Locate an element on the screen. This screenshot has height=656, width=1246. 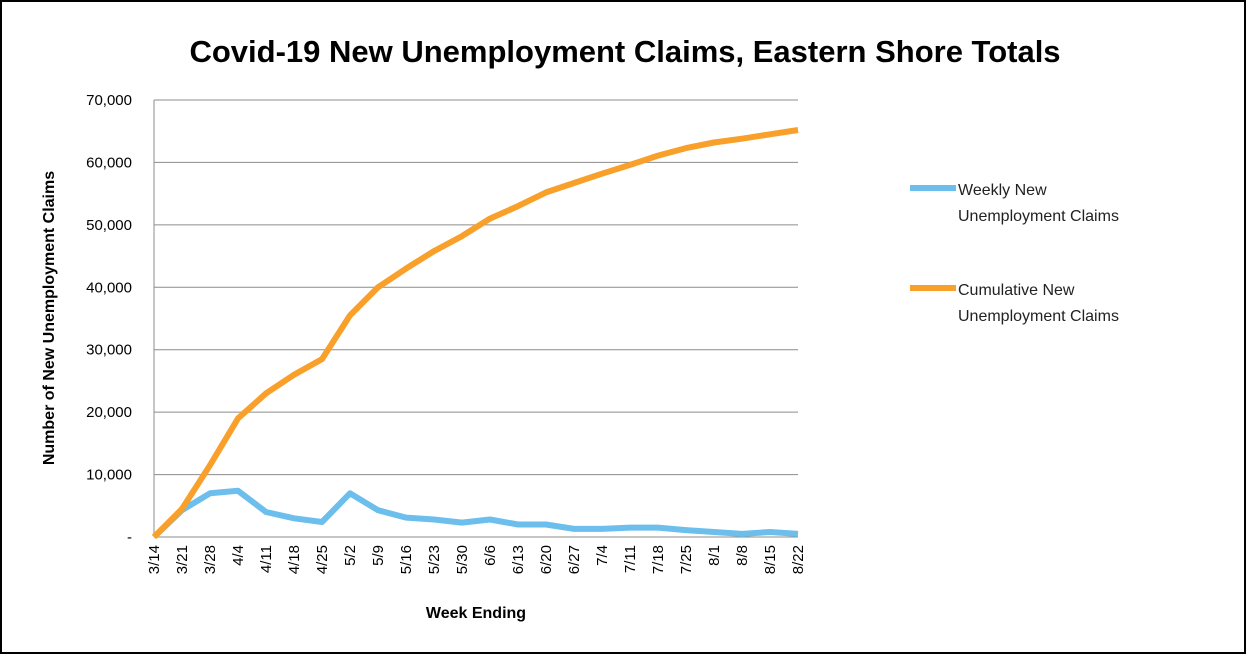
x-tick-label: 3/14 is located at coordinates (154, 559).